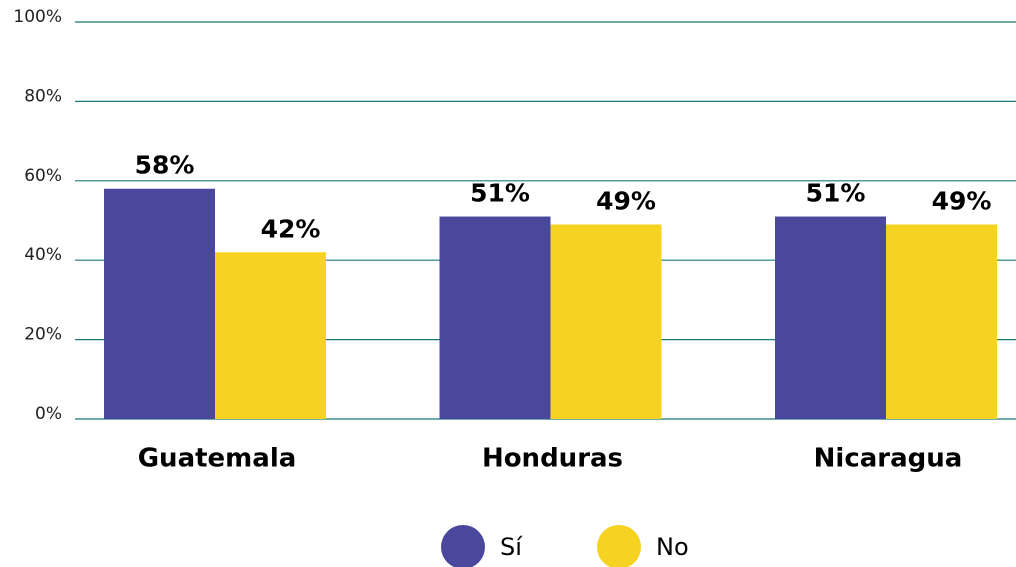 This screenshot has height=567, width=1016. I want to click on y-tick-label: 60%, so click(43, 176).